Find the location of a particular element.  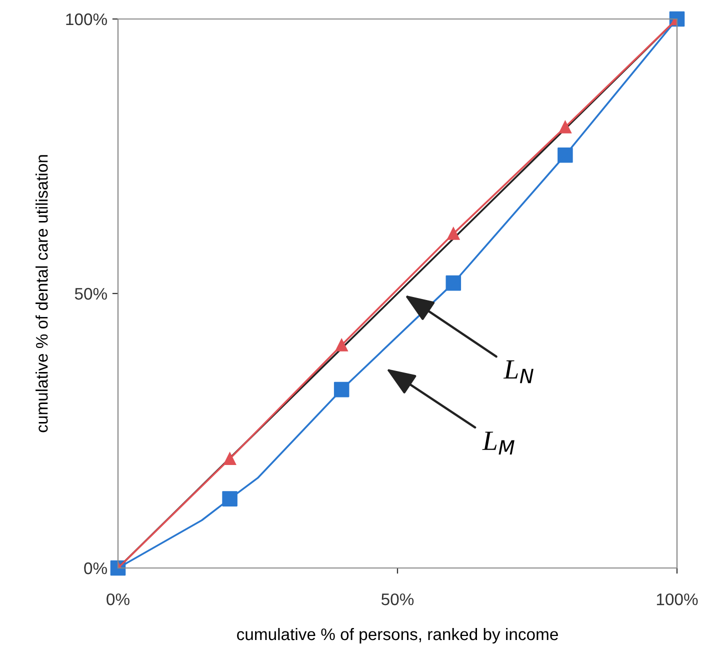

y-tick-label: 0% is located at coordinates (95, 568).